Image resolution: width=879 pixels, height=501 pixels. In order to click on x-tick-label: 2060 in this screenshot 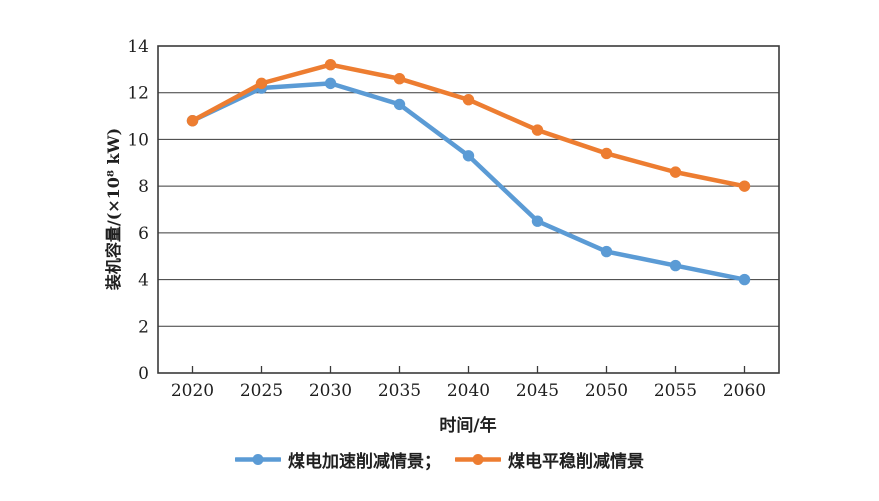, I will do `click(744, 391)`.